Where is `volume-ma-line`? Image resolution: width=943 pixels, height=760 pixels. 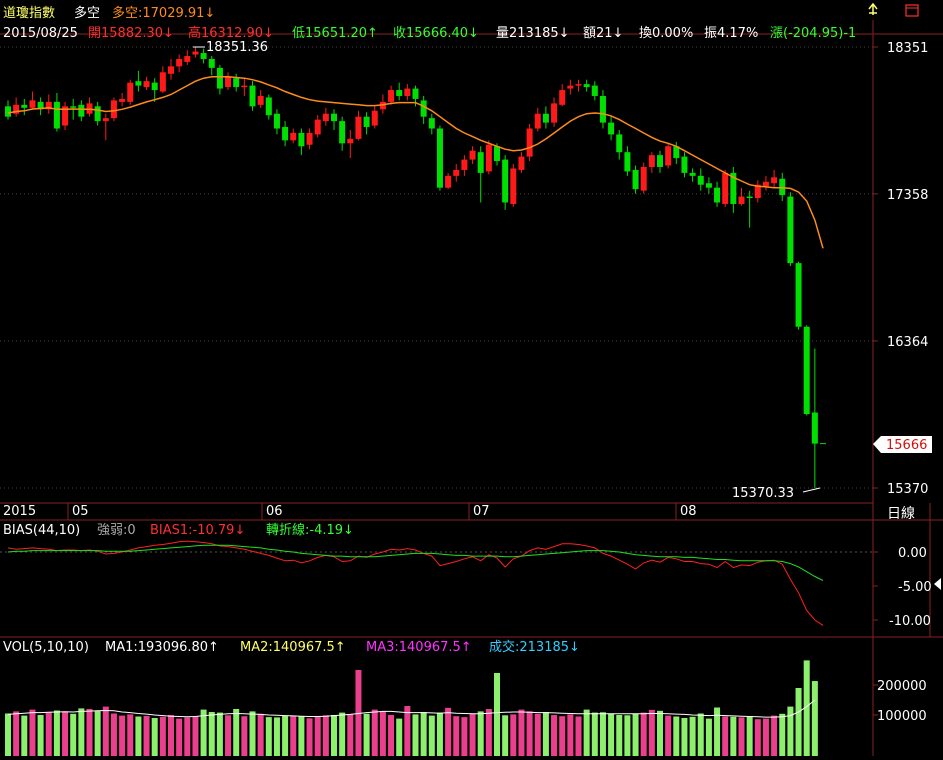
volume-ma-line is located at coordinates (411, 708).